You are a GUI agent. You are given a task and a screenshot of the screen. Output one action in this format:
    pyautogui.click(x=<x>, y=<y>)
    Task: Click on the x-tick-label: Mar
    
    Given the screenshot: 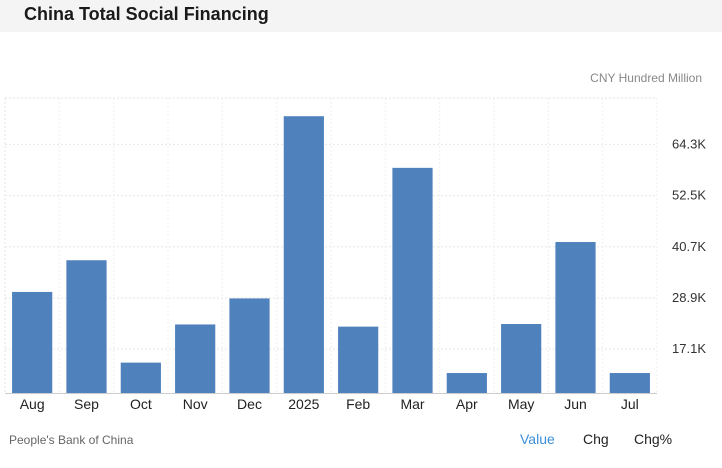 What is the action you would take?
    pyautogui.click(x=412, y=404)
    